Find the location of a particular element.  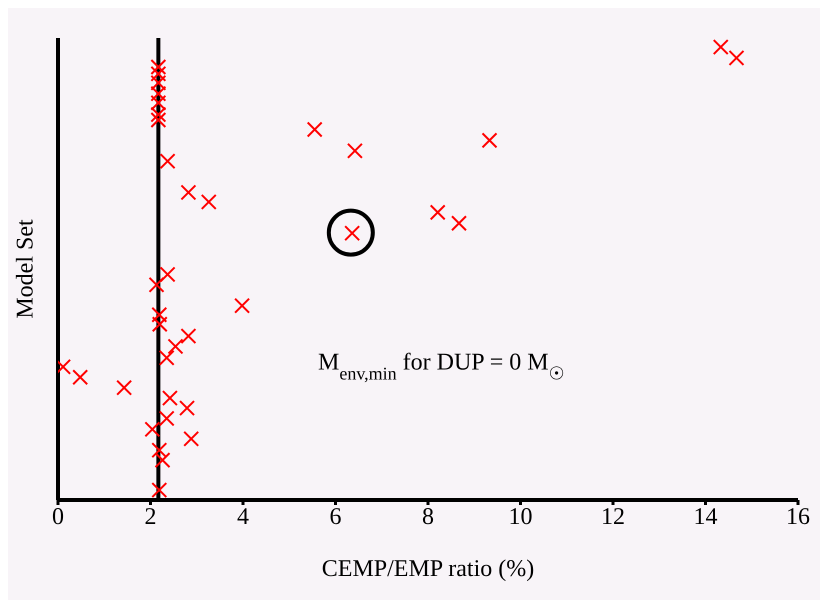

x-tick-label: 2 is located at coordinates (150, 517).